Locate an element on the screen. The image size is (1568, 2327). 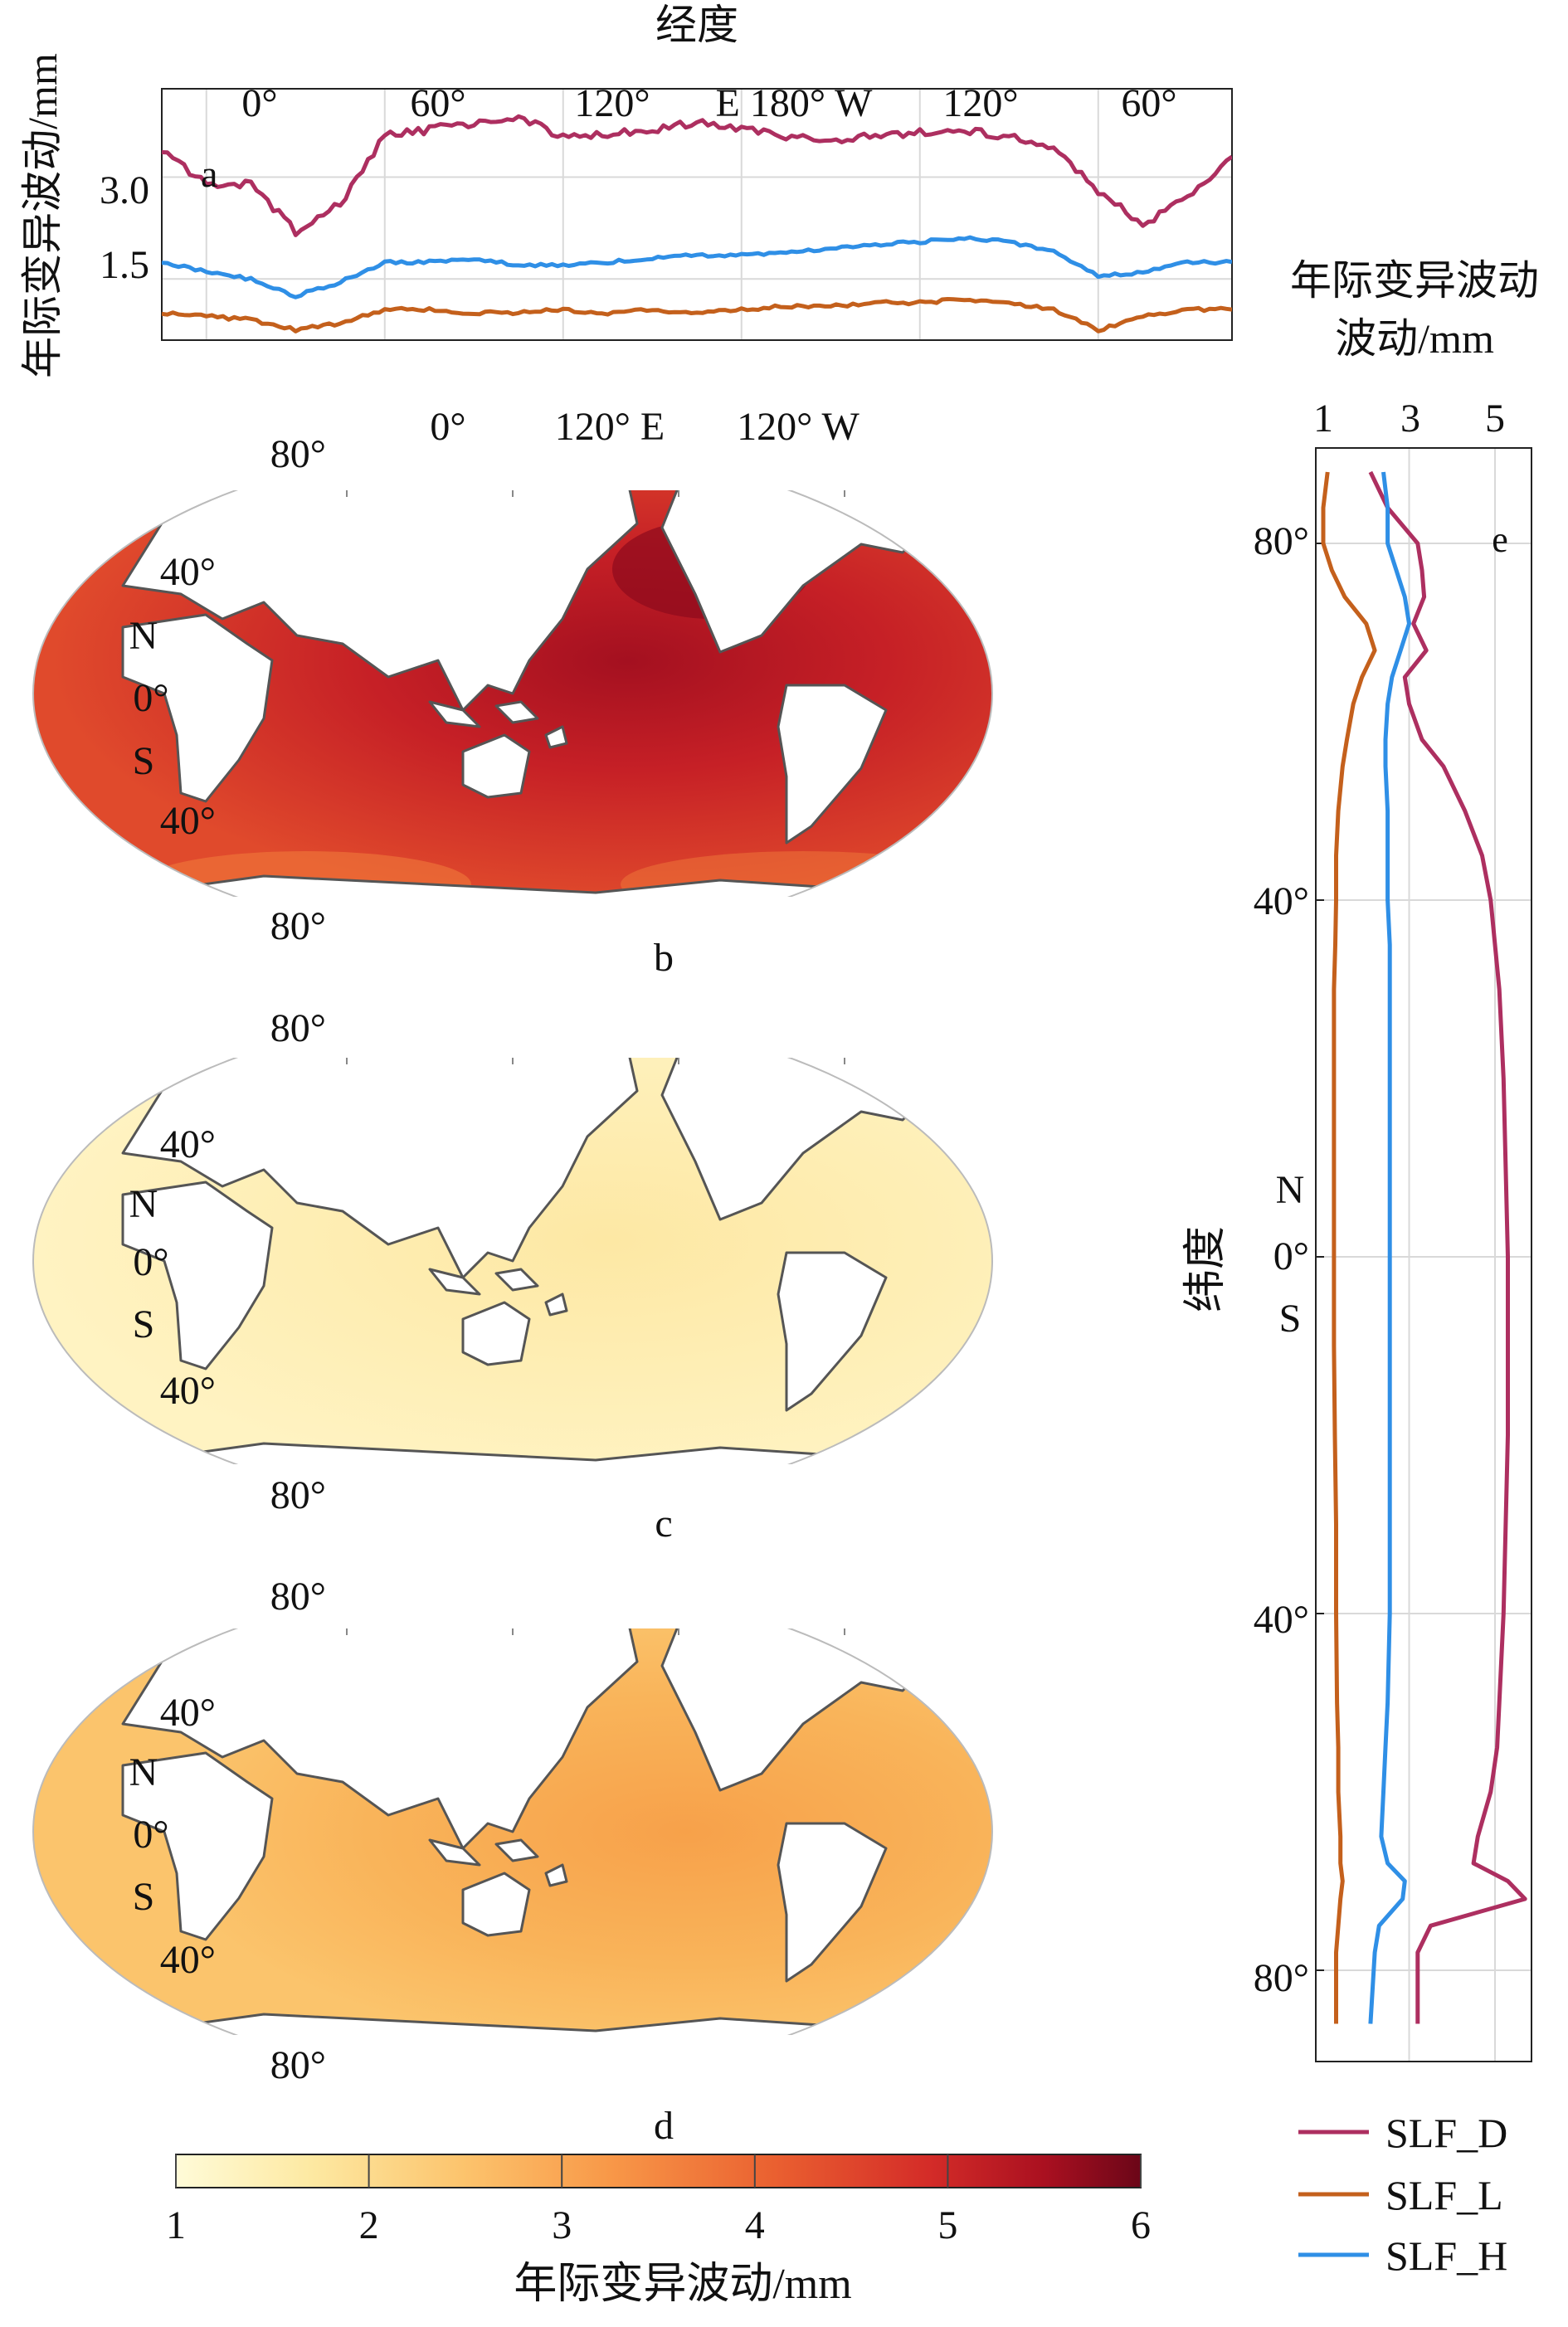
colorbar-tick-label-5: 5 is located at coordinates (947, 2225).